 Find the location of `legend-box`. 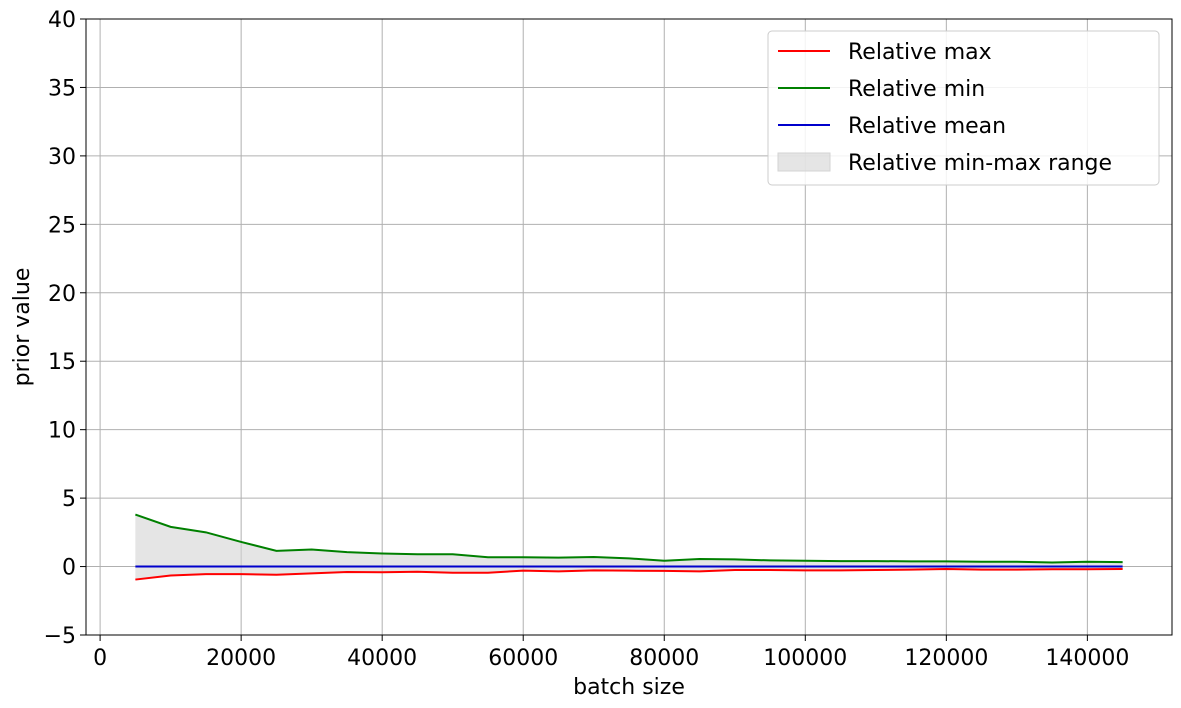

legend-box is located at coordinates (963, 108).